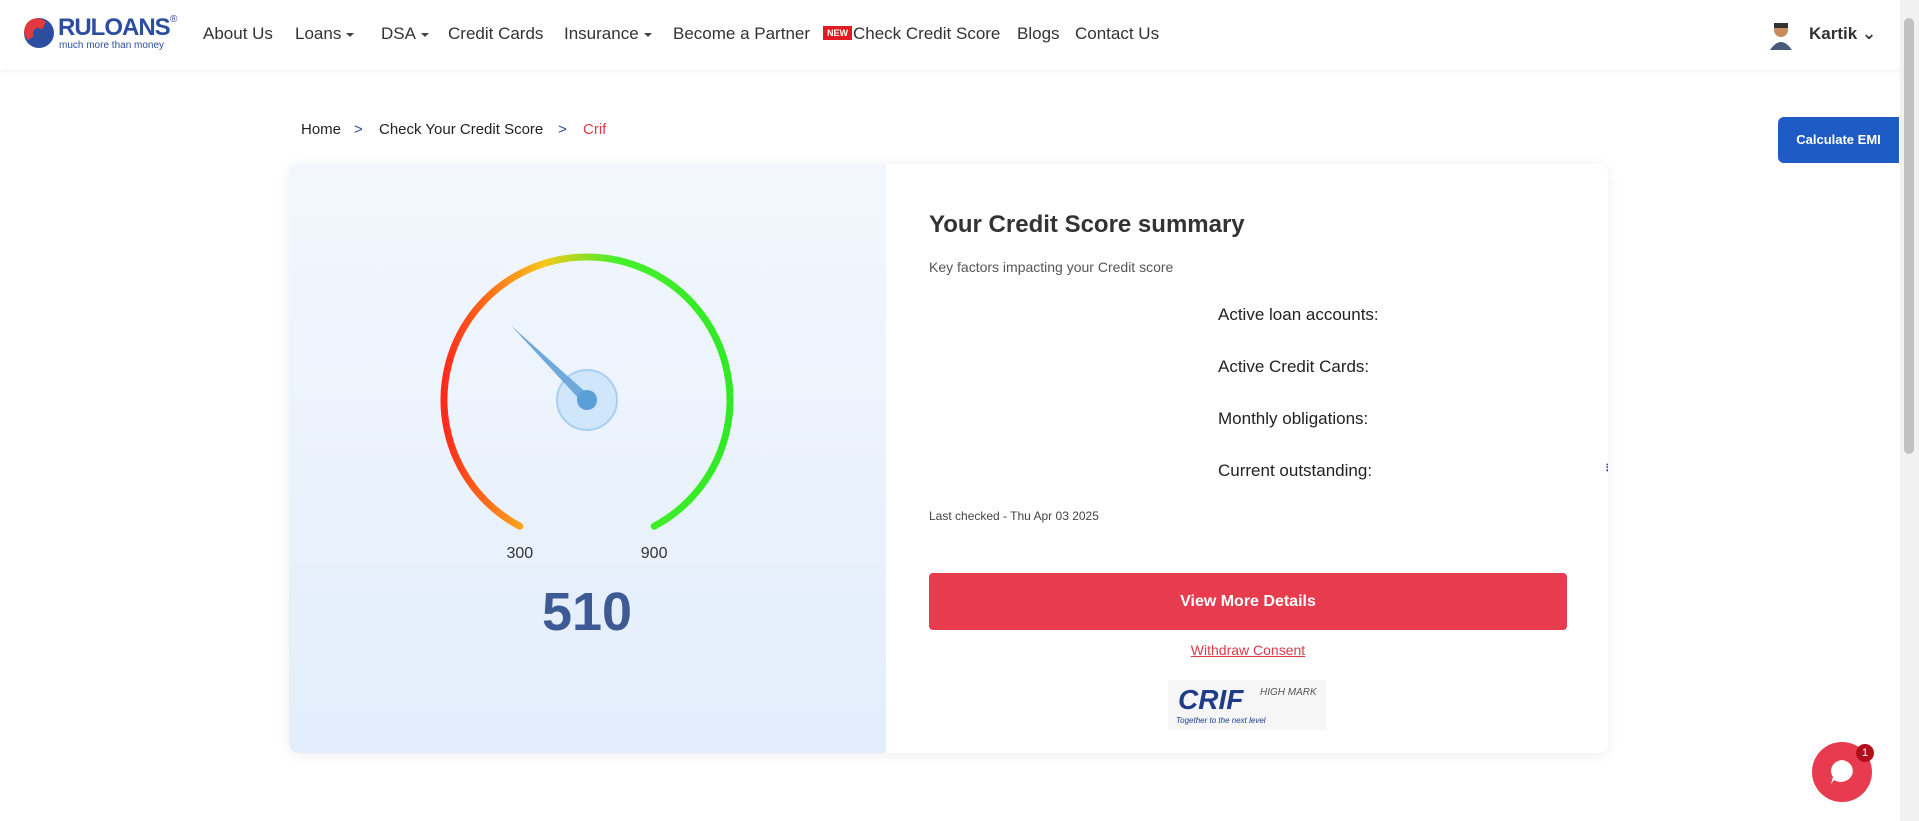  Describe the element at coordinates (112, 45) in the screenshot. I see `logo-tagline: much more than money` at that location.